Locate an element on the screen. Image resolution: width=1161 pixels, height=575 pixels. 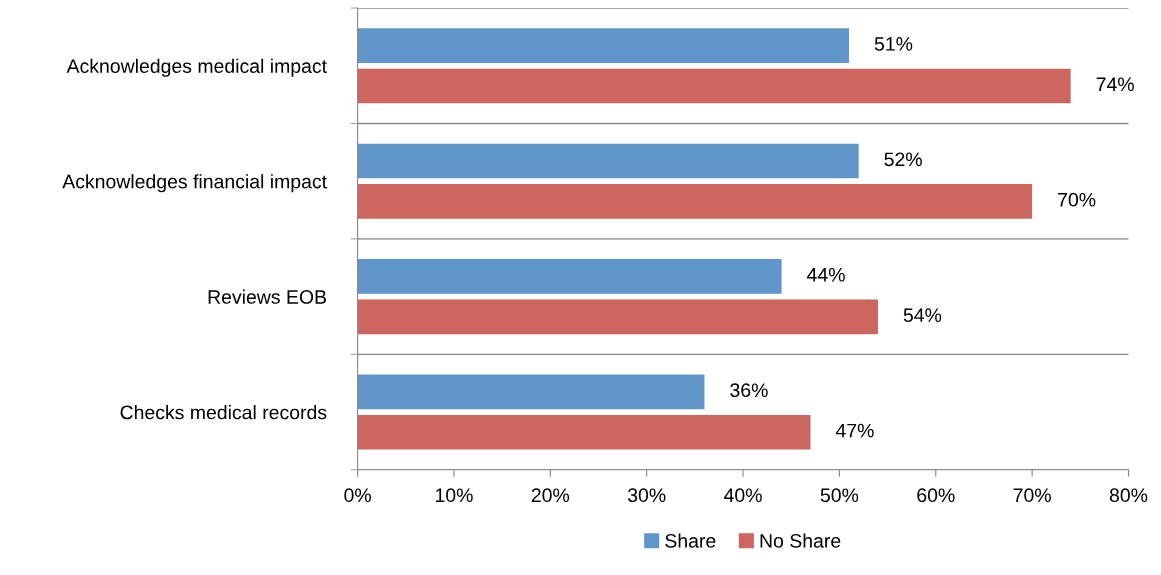
x-tick-label: 30% is located at coordinates (646, 495).